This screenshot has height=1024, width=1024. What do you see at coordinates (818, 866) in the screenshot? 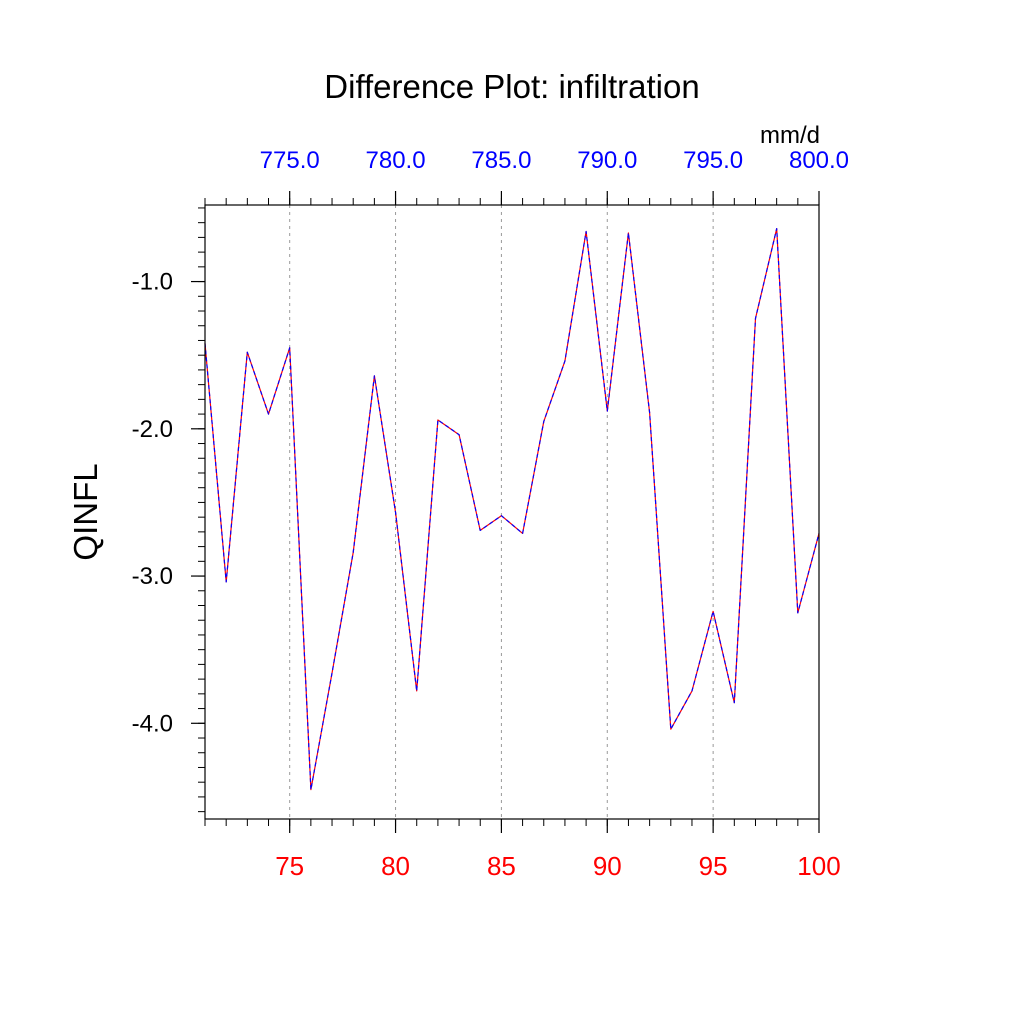
I see `bottom-tick-label: 100` at bounding box center [818, 866].